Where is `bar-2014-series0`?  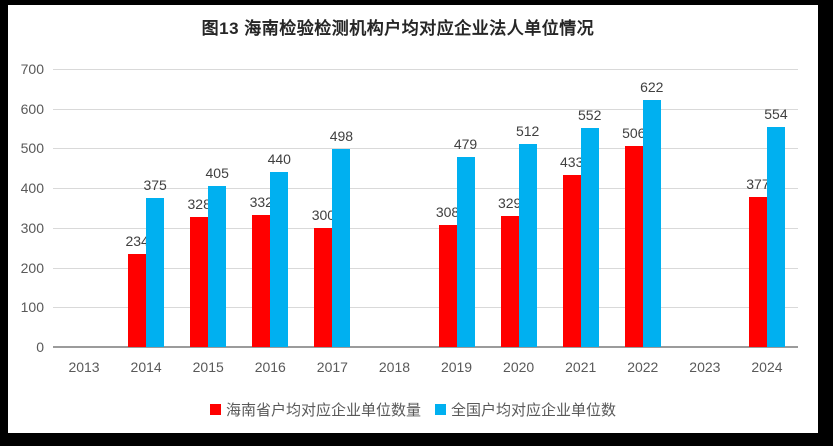 bar-2014-series0 is located at coordinates (137, 300).